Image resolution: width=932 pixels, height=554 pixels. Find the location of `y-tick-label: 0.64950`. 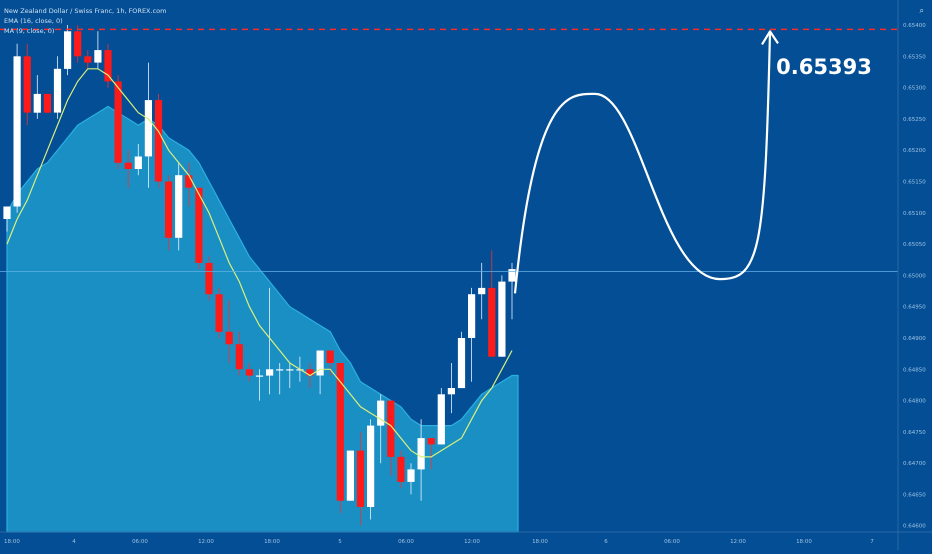

y-tick-label: 0.64950 is located at coordinates (914, 308).